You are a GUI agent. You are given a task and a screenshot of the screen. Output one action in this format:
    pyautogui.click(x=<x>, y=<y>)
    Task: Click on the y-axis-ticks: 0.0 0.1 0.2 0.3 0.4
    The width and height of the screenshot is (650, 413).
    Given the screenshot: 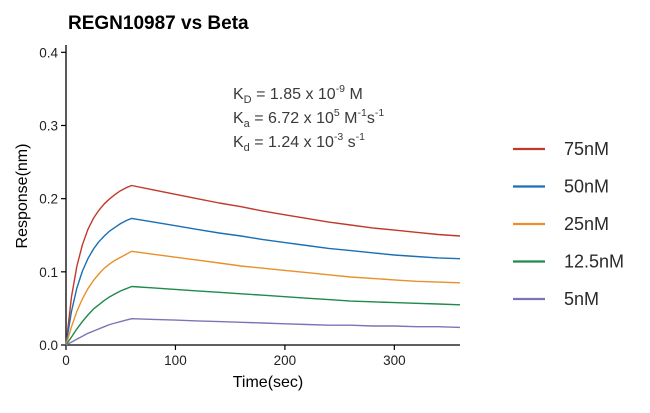 What is the action you would take?
    pyautogui.click(x=52, y=199)
    